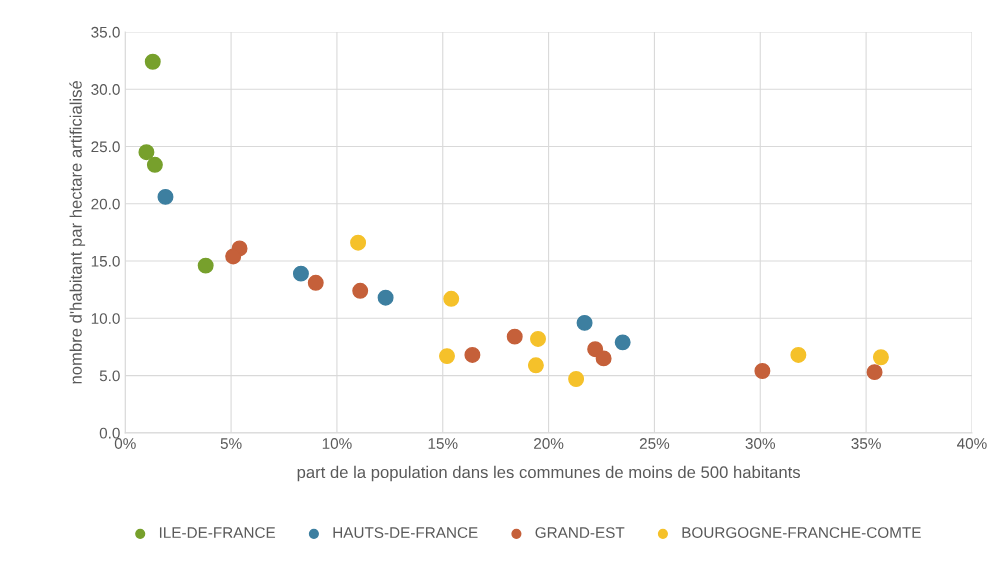 The image size is (1002, 581). Describe the element at coordinates (109, 376) in the screenshot. I see `y-tick-label: 5.0` at that location.